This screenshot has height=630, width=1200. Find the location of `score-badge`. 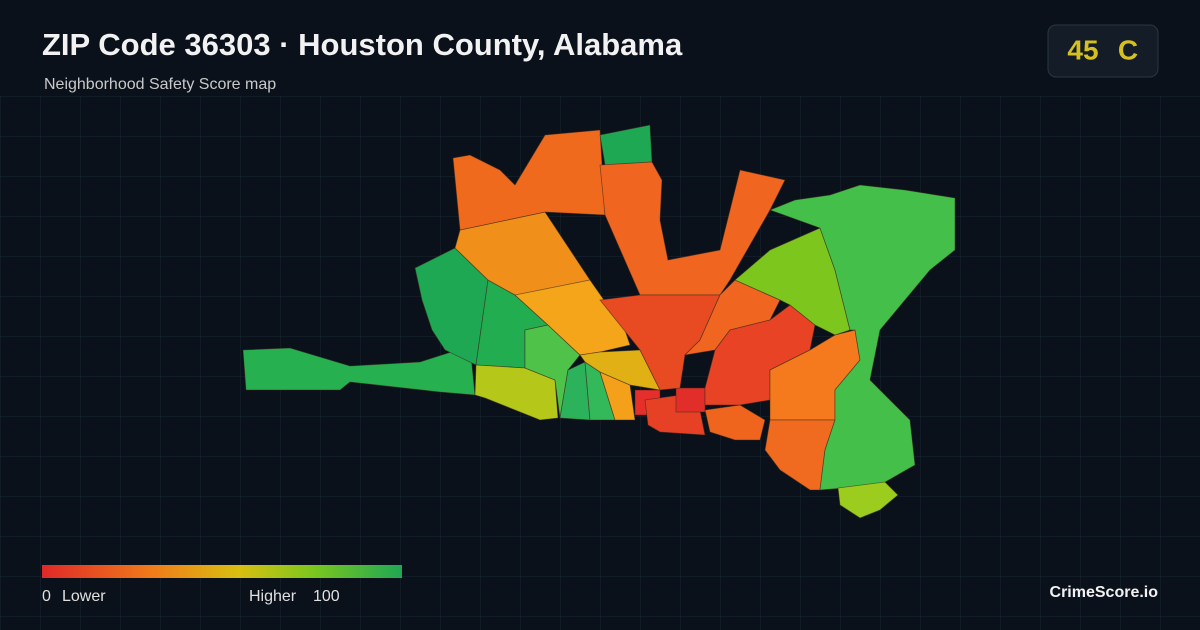

score-badge is located at coordinates (1103, 51).